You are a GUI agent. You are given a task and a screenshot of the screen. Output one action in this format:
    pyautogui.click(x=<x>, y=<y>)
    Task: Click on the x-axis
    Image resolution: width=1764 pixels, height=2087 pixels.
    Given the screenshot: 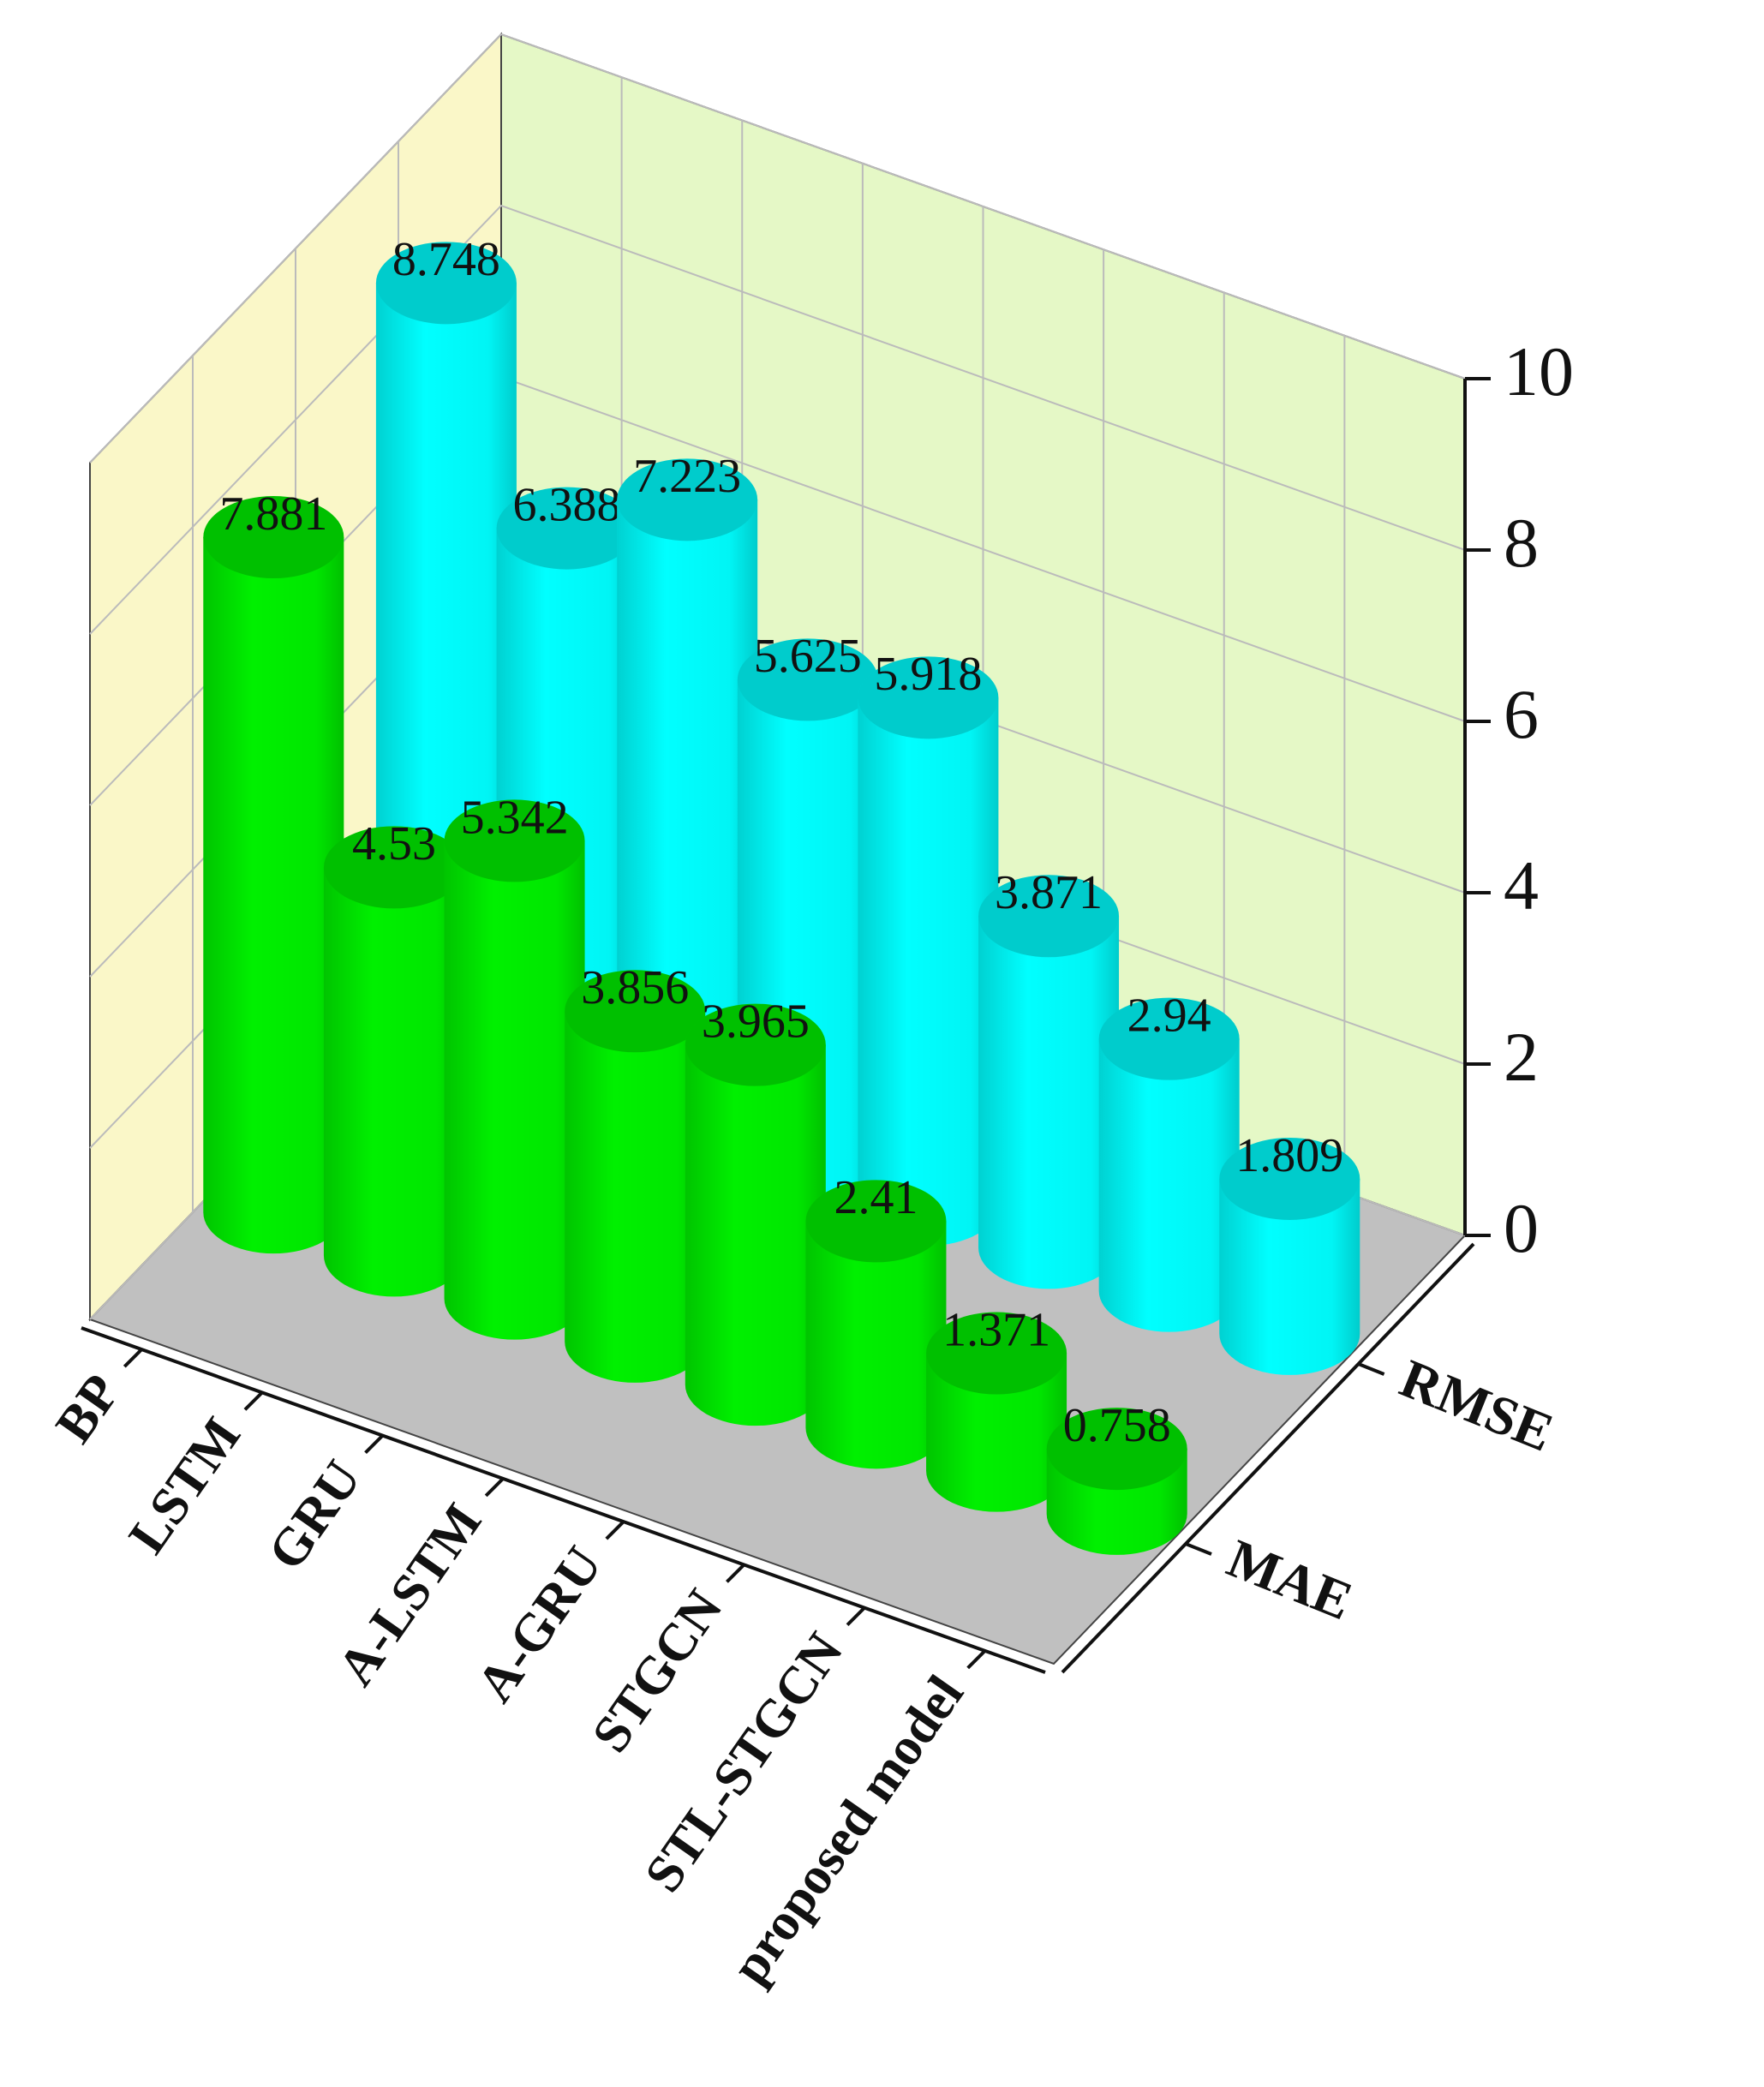 What is the action you would take?
    pyautogui.click(x=563, y=1500)
    